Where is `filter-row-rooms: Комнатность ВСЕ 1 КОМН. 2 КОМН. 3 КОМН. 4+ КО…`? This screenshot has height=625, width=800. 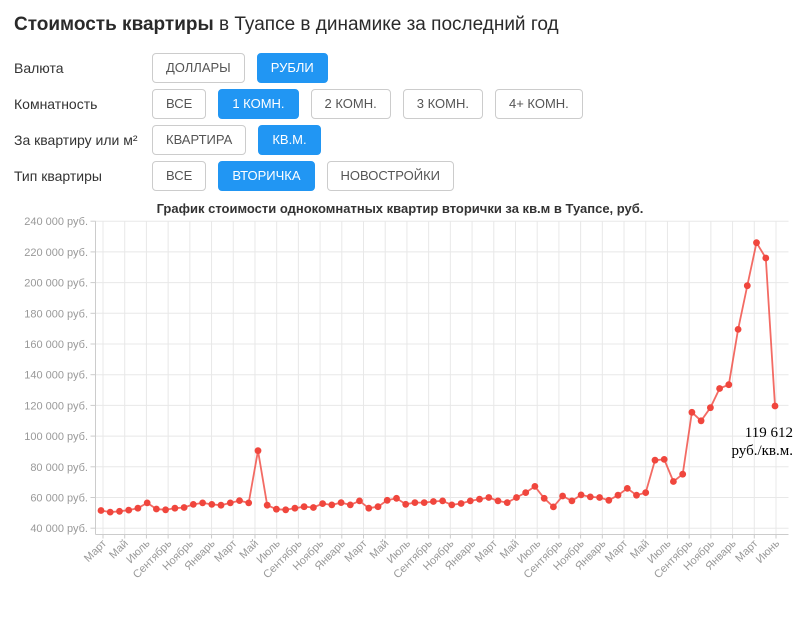
filter-row-rooms: Комнатность ВСЕ 1 КОМН. 2 КОМН. 3 КОМН. 4+ КО… is located at coordinates (407, 104).